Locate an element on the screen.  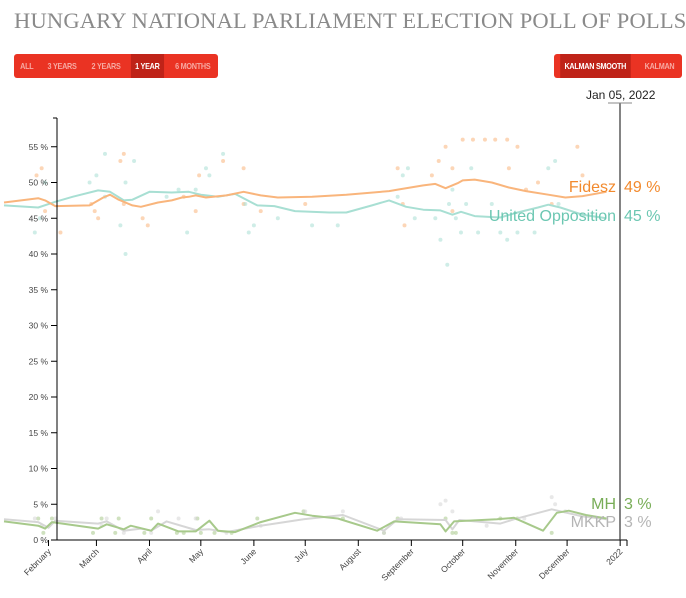
y-tick-label: 30 % is located at coordinates (39, 326).